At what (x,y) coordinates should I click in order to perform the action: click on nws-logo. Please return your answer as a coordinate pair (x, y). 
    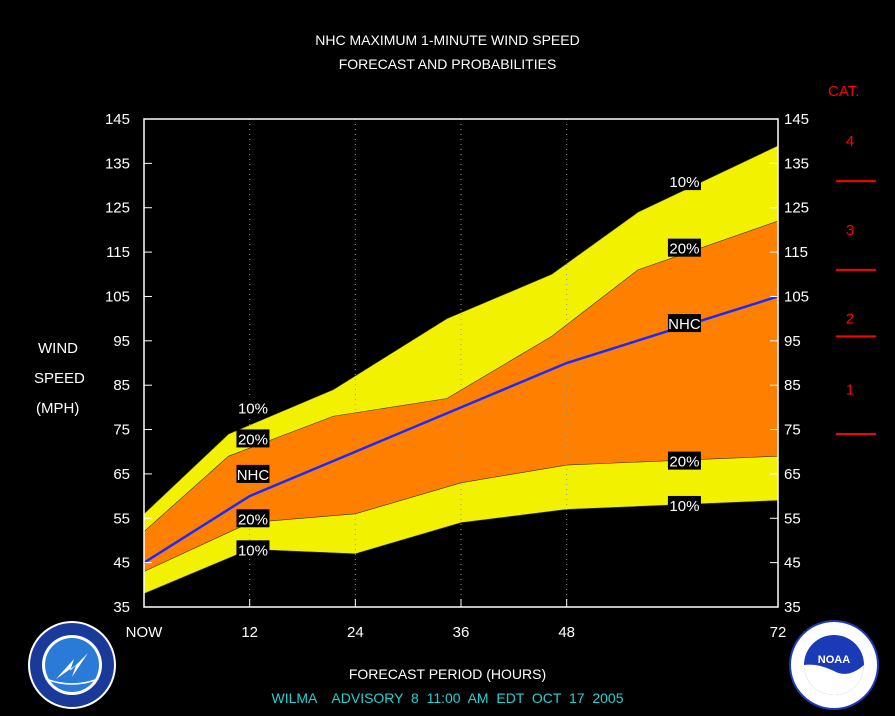
    Looking at the image, I should click on (72, 665).